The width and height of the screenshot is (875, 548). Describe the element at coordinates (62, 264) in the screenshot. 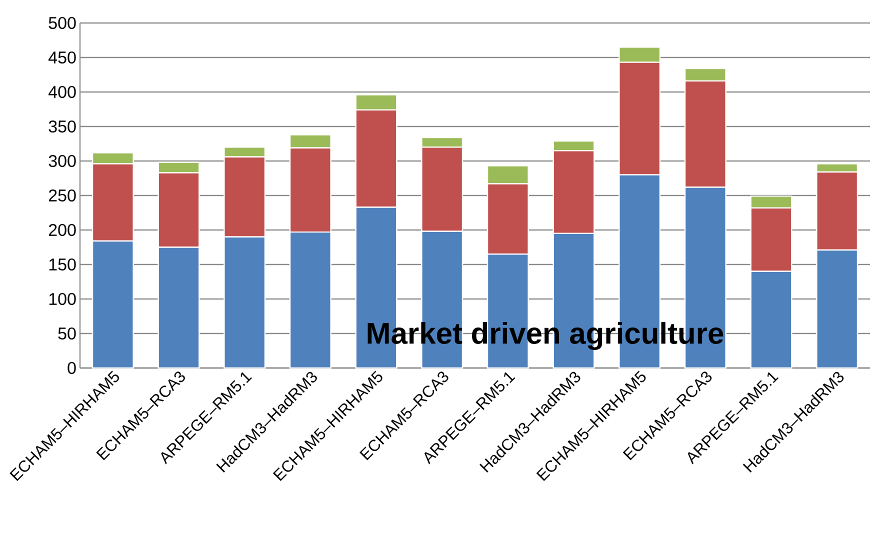

I see `y-tick-label: 150` at that location.